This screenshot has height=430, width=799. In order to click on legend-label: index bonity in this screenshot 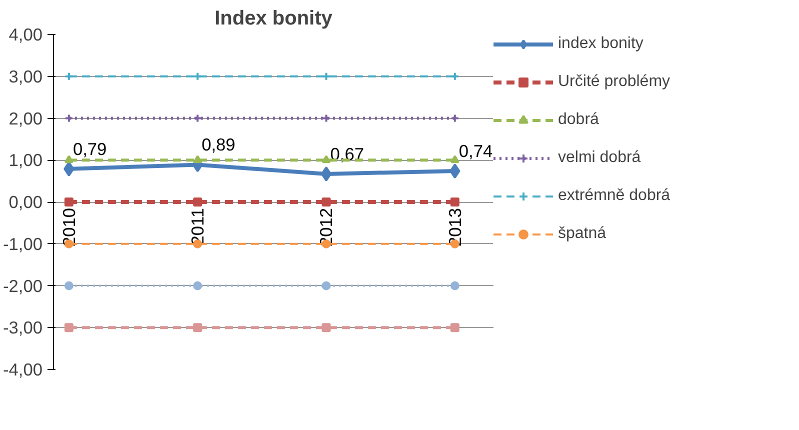, I will do `click(601, 44)`.